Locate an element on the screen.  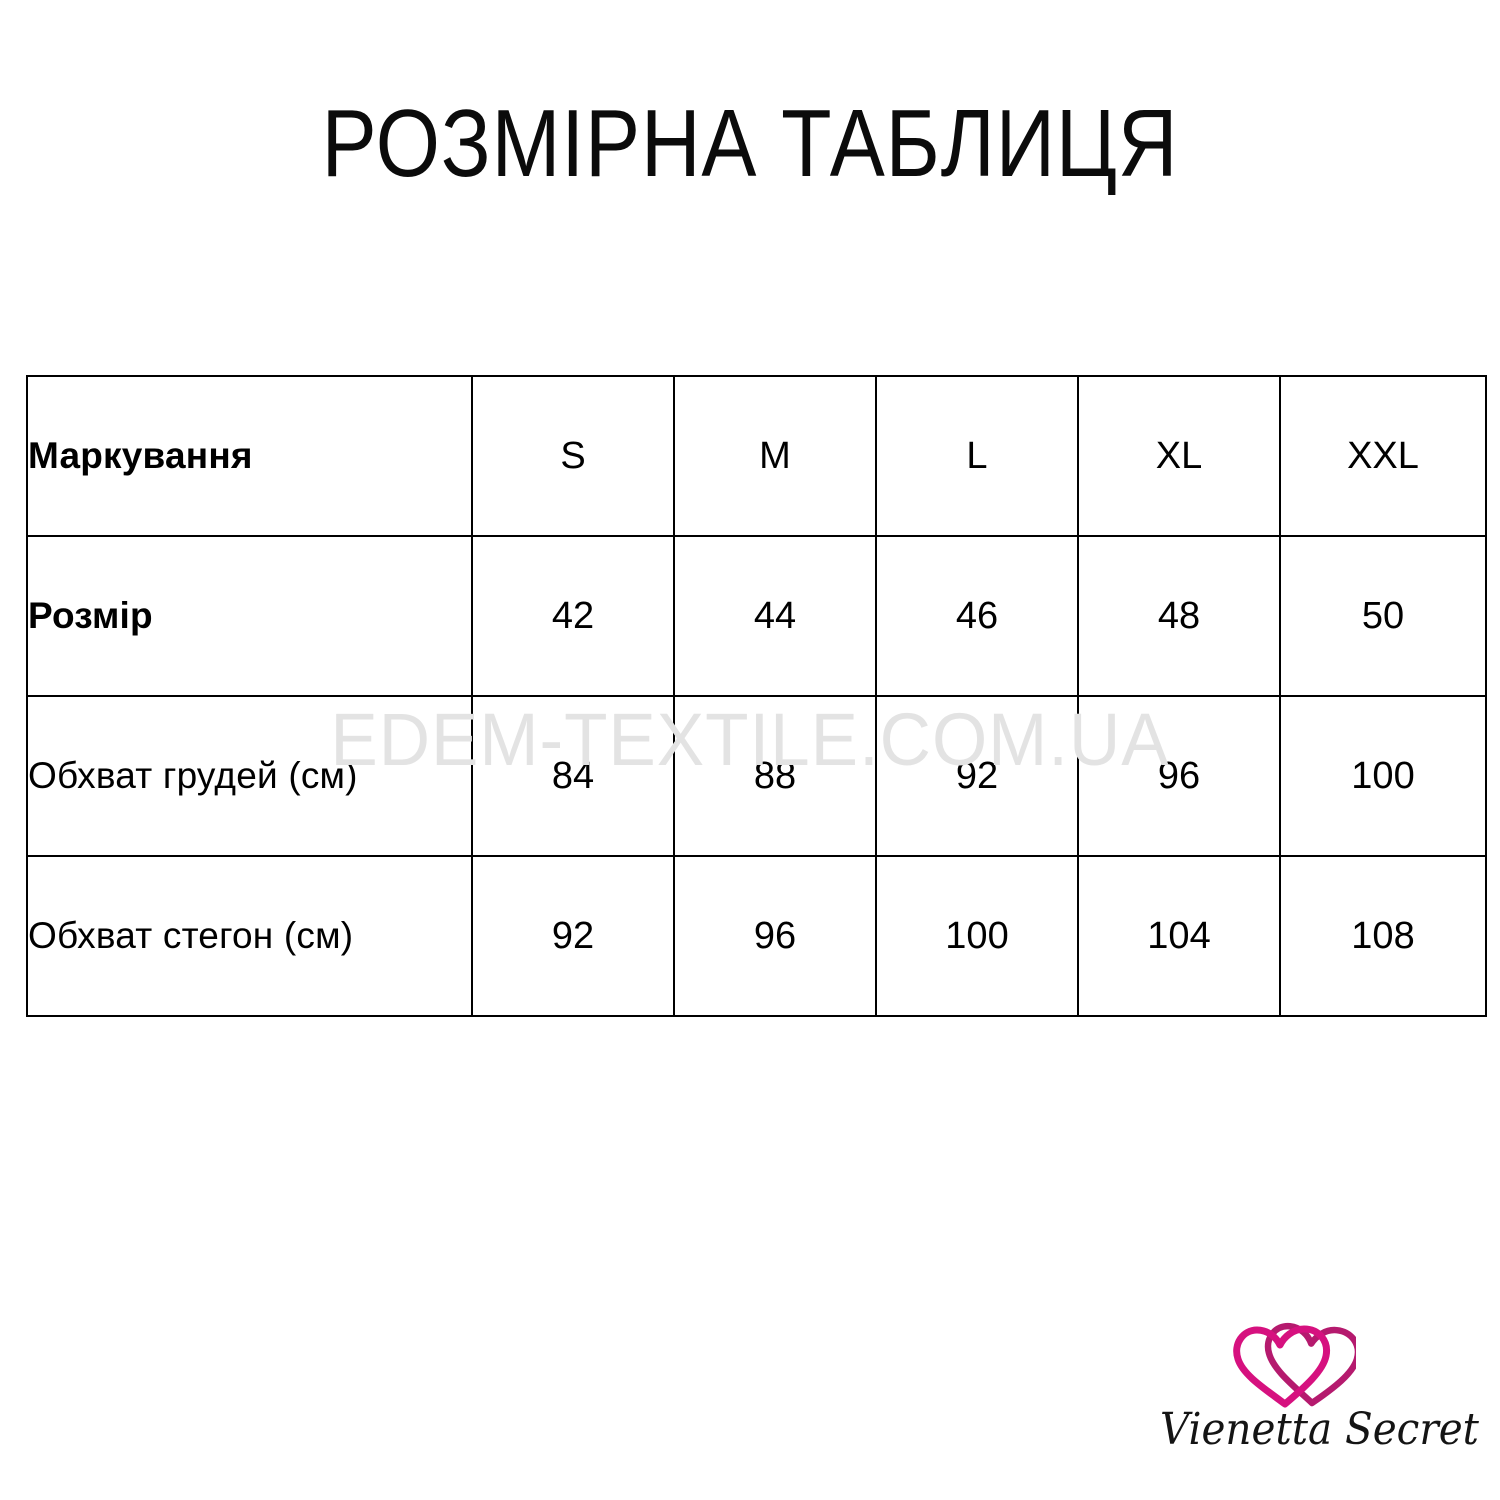
double-heart-icon is located at coordinates (1294, 1365).